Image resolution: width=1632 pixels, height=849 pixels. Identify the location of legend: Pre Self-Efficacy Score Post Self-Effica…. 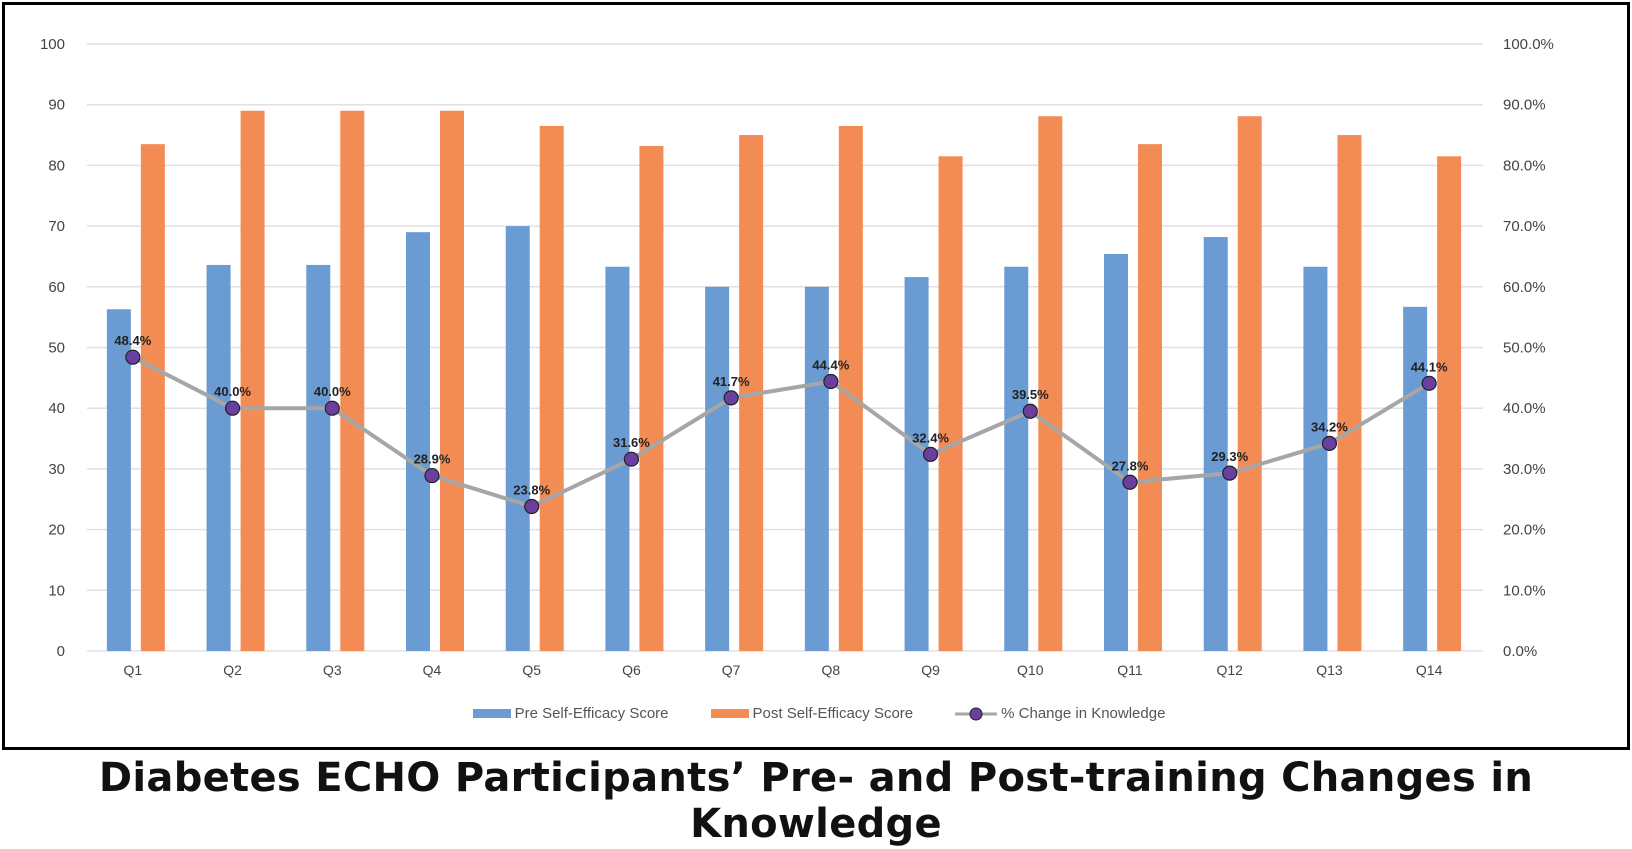
(817, 713).